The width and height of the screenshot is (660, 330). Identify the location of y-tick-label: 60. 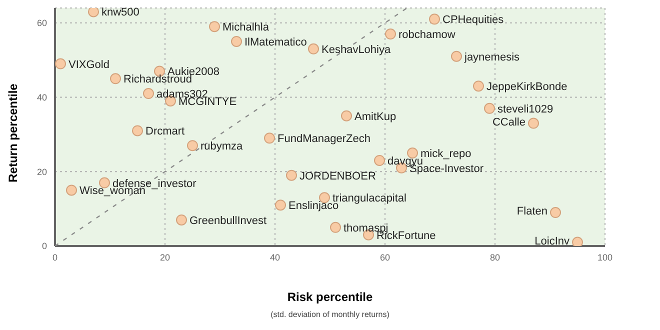
(41, 23).